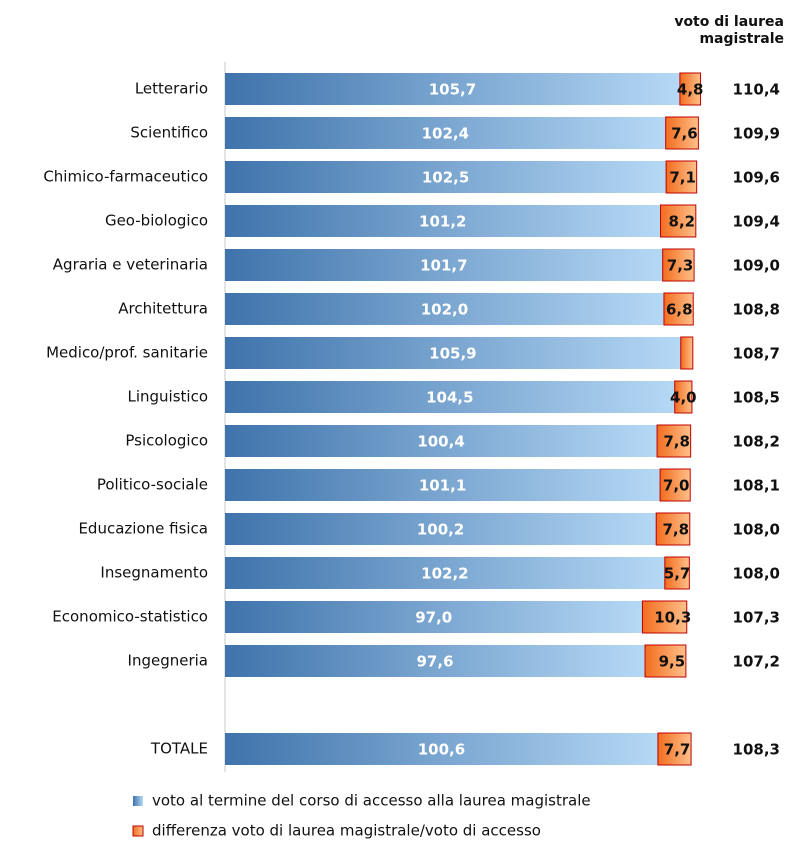 Image resolution: width=792 pixels, height=843 pixels. What do you see at coordinates (672, 662) in the screenshot?
I see `value-label: 9,5` at bounding box center [672, 662].